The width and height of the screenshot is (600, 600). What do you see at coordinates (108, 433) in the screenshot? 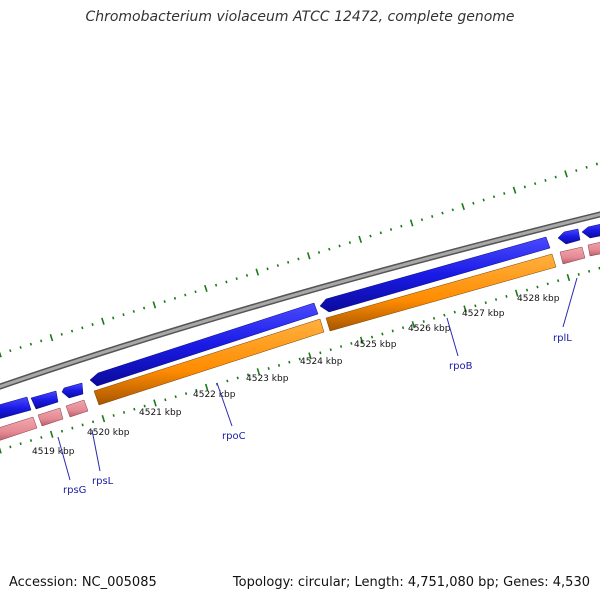
I see `tick-label-4520: 4520 kbp` at bounding box center [108, 433].